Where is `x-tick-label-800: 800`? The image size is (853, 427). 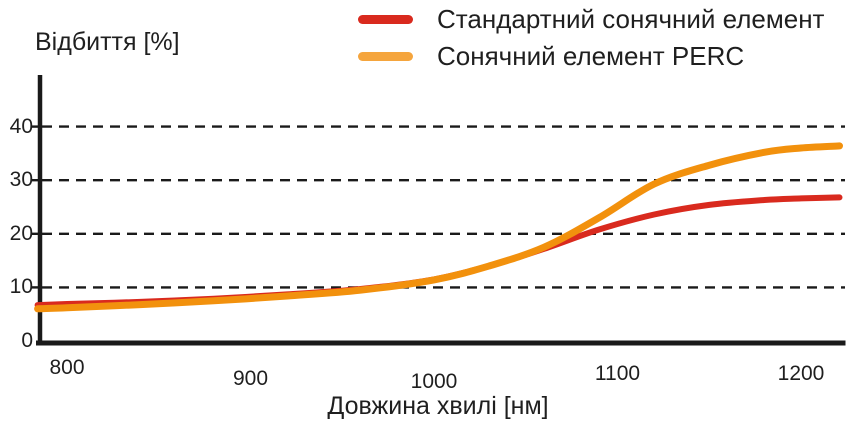 x-tick-label-800: 800 is located at coordinates (67, 367).